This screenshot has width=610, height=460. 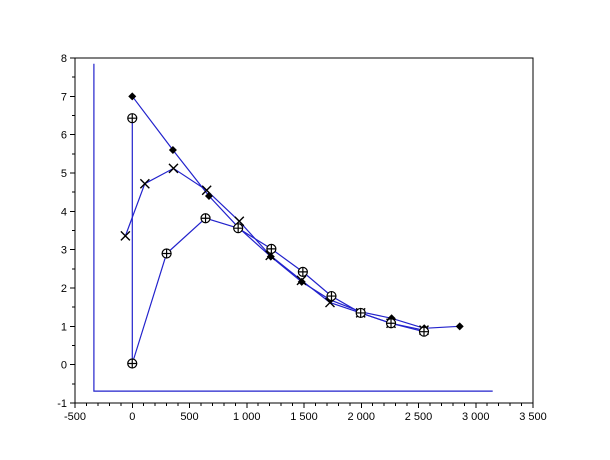 What do you see at coordinates (64, 327) in the screenshot?
I see `y-tick-label: 1` at bounding box center [64, 327].